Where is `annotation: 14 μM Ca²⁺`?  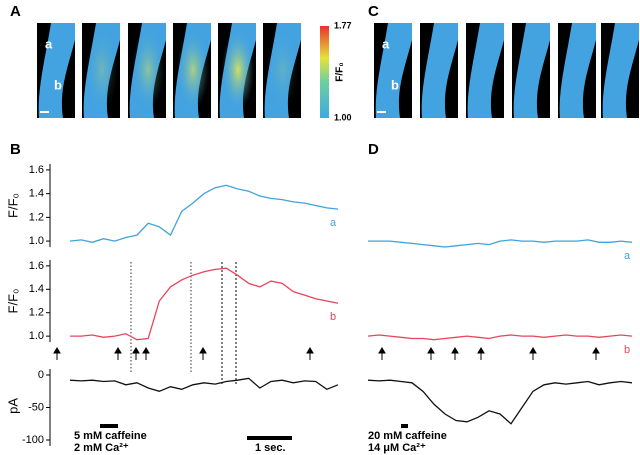
annotation: 14 μM Ca²⁺ is located at coordinates (397, 448).